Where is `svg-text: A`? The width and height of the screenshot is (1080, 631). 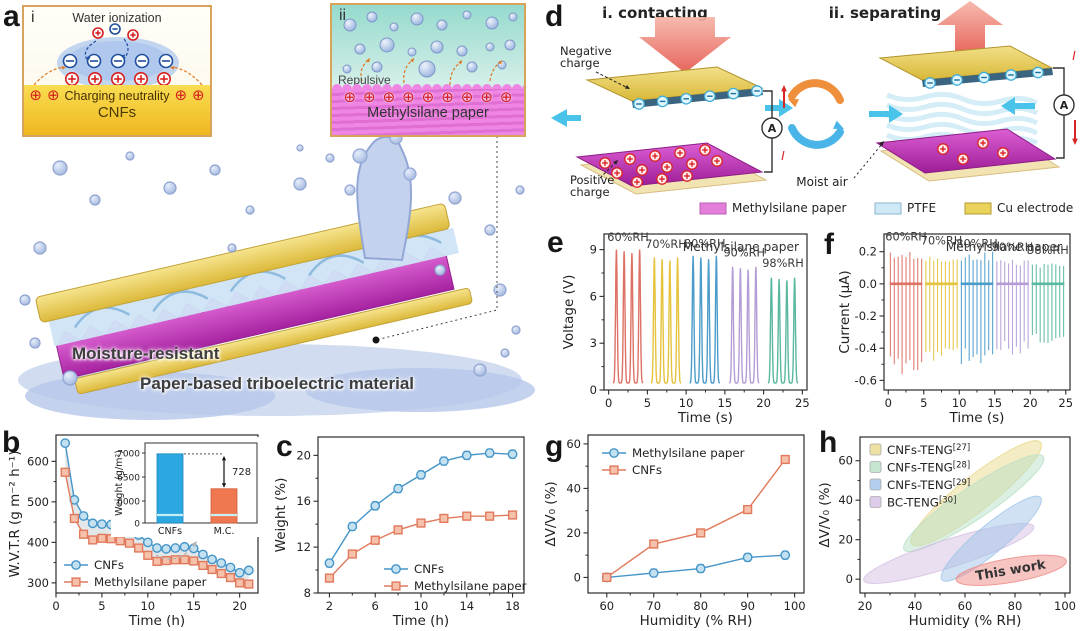 svg-text: A is located at coordinates (1064, 105).